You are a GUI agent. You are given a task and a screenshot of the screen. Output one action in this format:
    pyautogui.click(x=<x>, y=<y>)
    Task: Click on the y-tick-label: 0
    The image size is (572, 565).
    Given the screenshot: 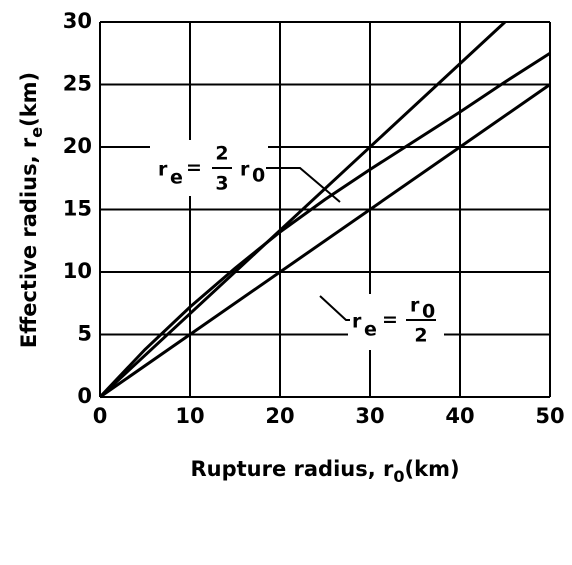 What is the action you would take?
    pyautogui.click(x=84, y=396)
    